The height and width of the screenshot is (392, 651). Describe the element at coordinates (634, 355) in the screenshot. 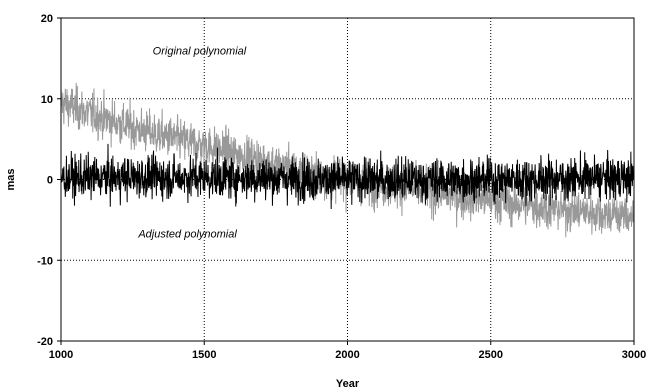

I see `x-tick-label: 3000` at that location.